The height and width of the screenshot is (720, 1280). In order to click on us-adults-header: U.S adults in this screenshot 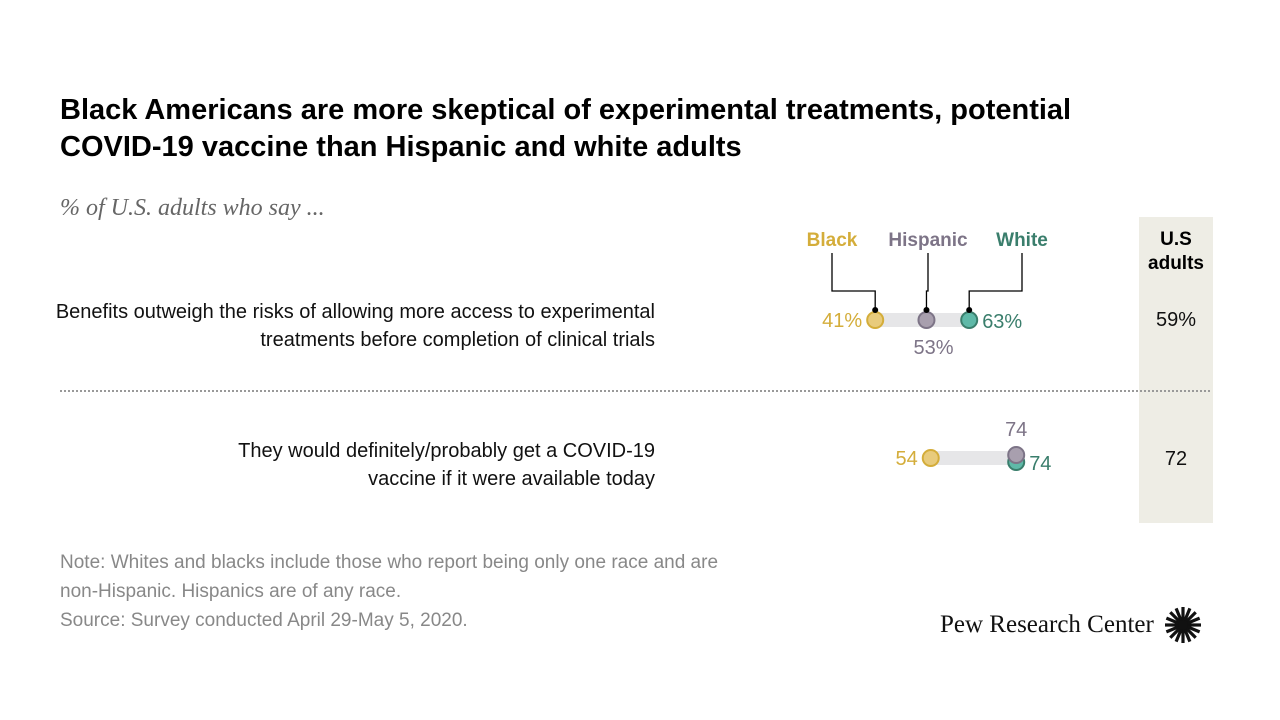, I will do `click(1176, 251)`.